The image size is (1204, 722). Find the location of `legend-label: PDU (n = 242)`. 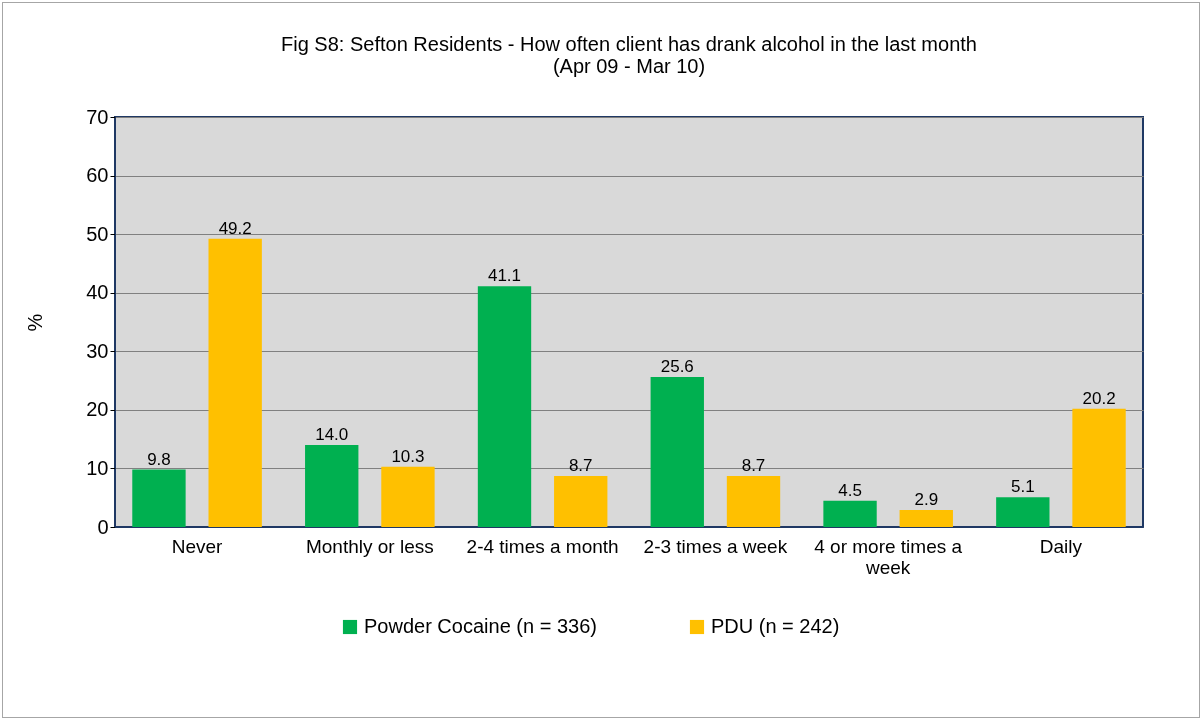

legend-label: PDU (n = 242) is located at coordinates (775, 626).